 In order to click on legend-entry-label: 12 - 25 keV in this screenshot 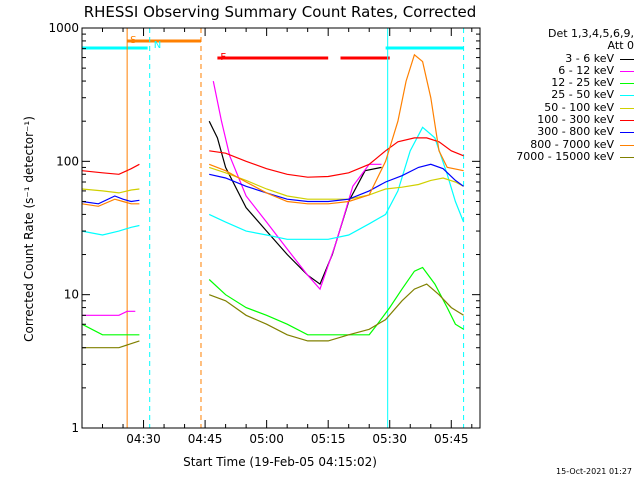, I will do `click(582, 83)`.